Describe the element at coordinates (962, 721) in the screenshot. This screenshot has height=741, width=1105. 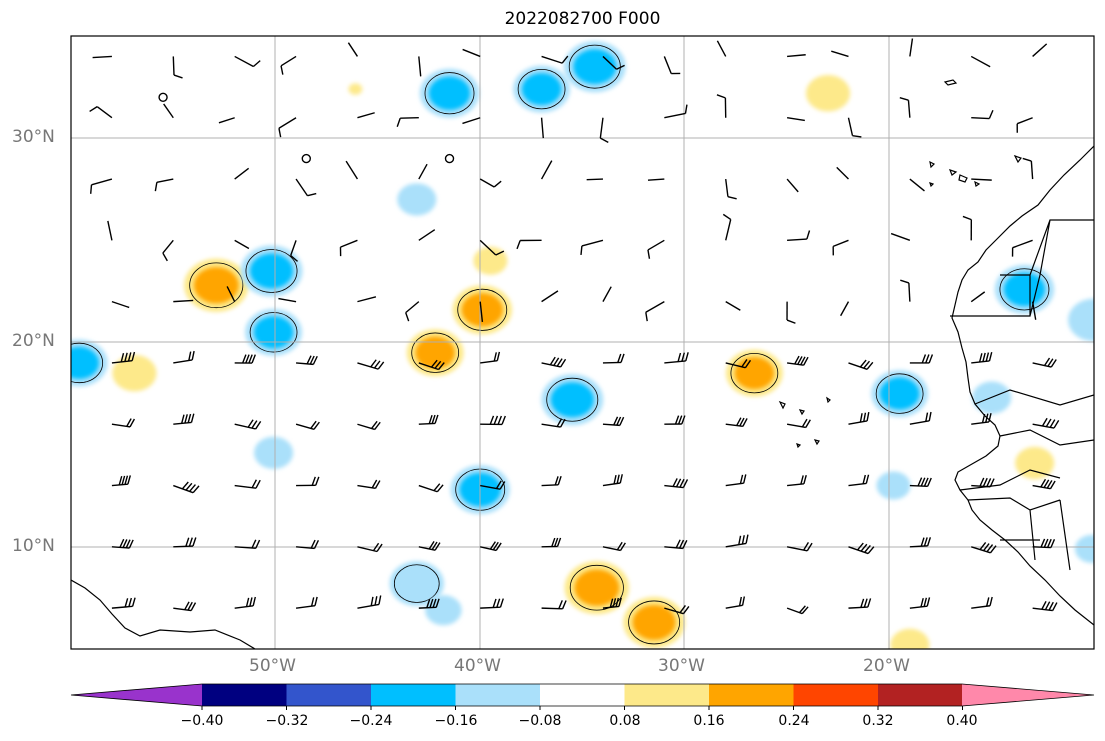
I see `colorbar-tick: 0.40` at that location.